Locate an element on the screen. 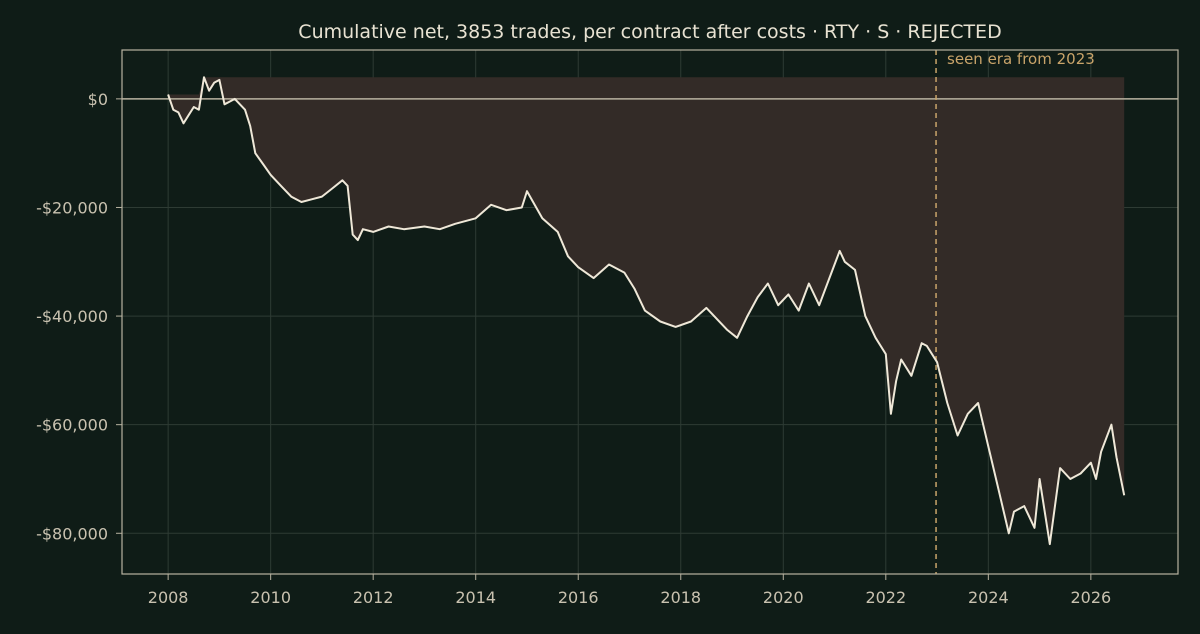 The image size is (1200, 634). seen-era-marker: seen era from 2023 is located at coordinates (1015, 312).